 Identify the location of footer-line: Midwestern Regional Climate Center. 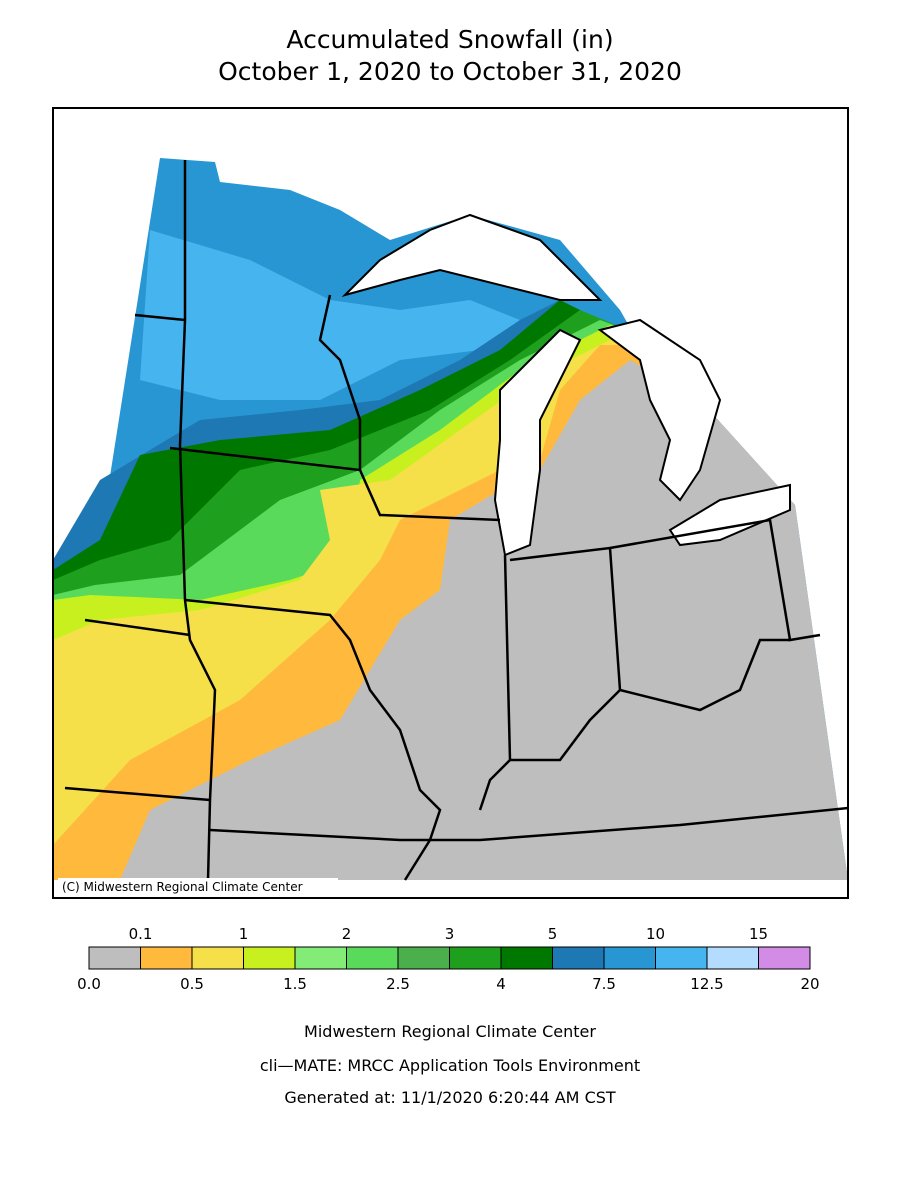
(450, 1031).